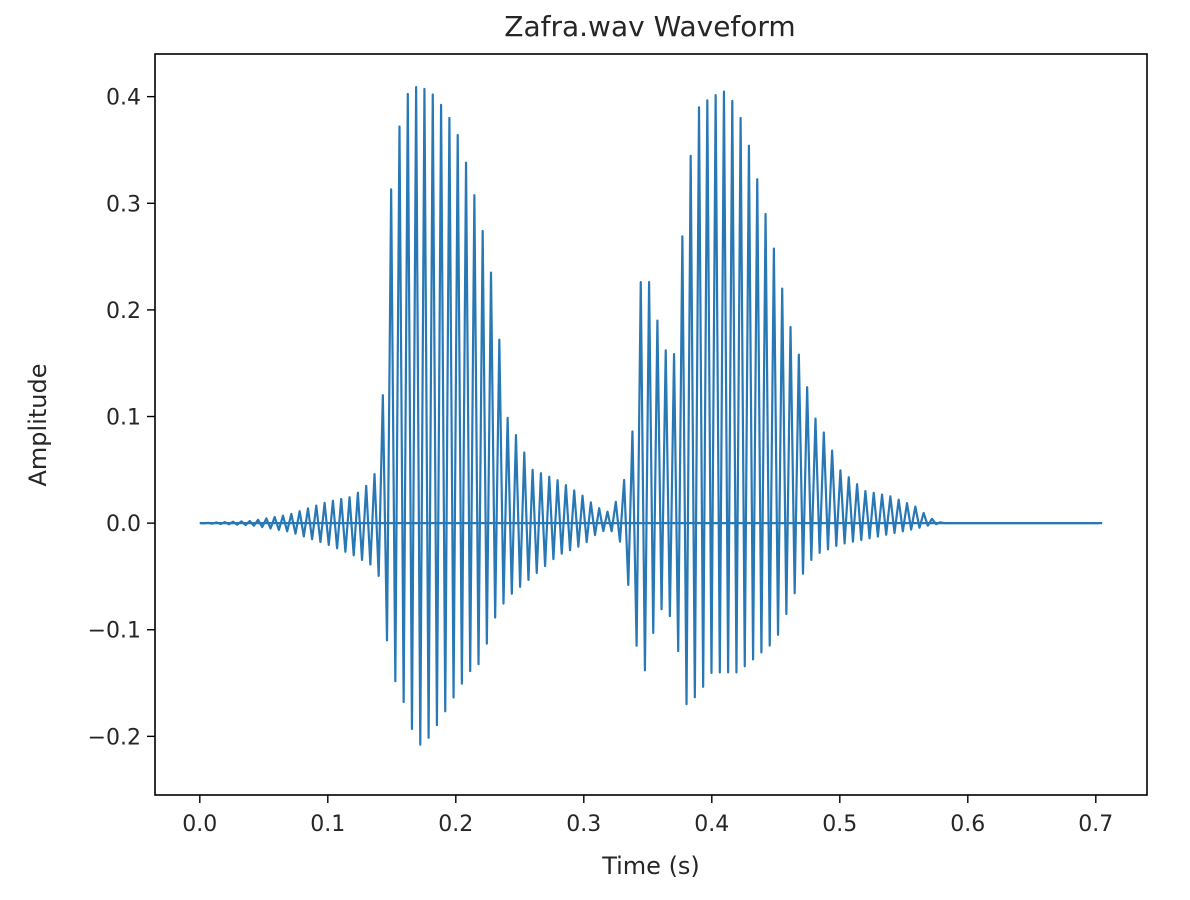 This screenshot has width=1190, height=900. What do you see at coordinates (967, 824) in the screenshot?
I see `x-tick-label: 0.6` at bounding box center [967, 824].